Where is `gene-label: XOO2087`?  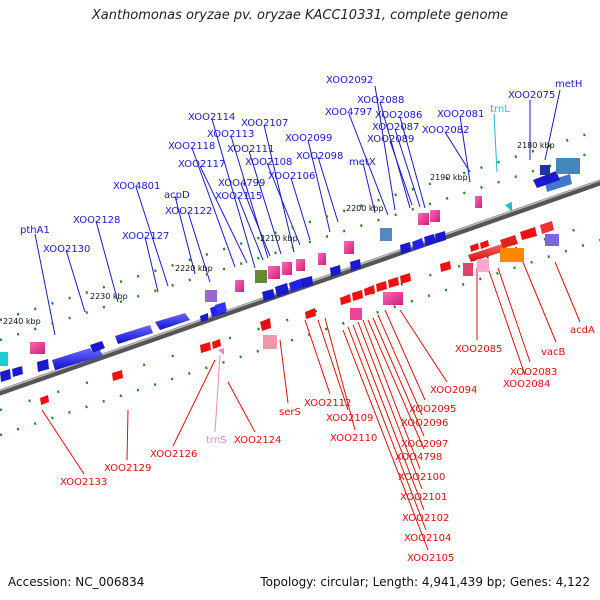 gene-label: XOO2087 is located at coordinates (395, 127).